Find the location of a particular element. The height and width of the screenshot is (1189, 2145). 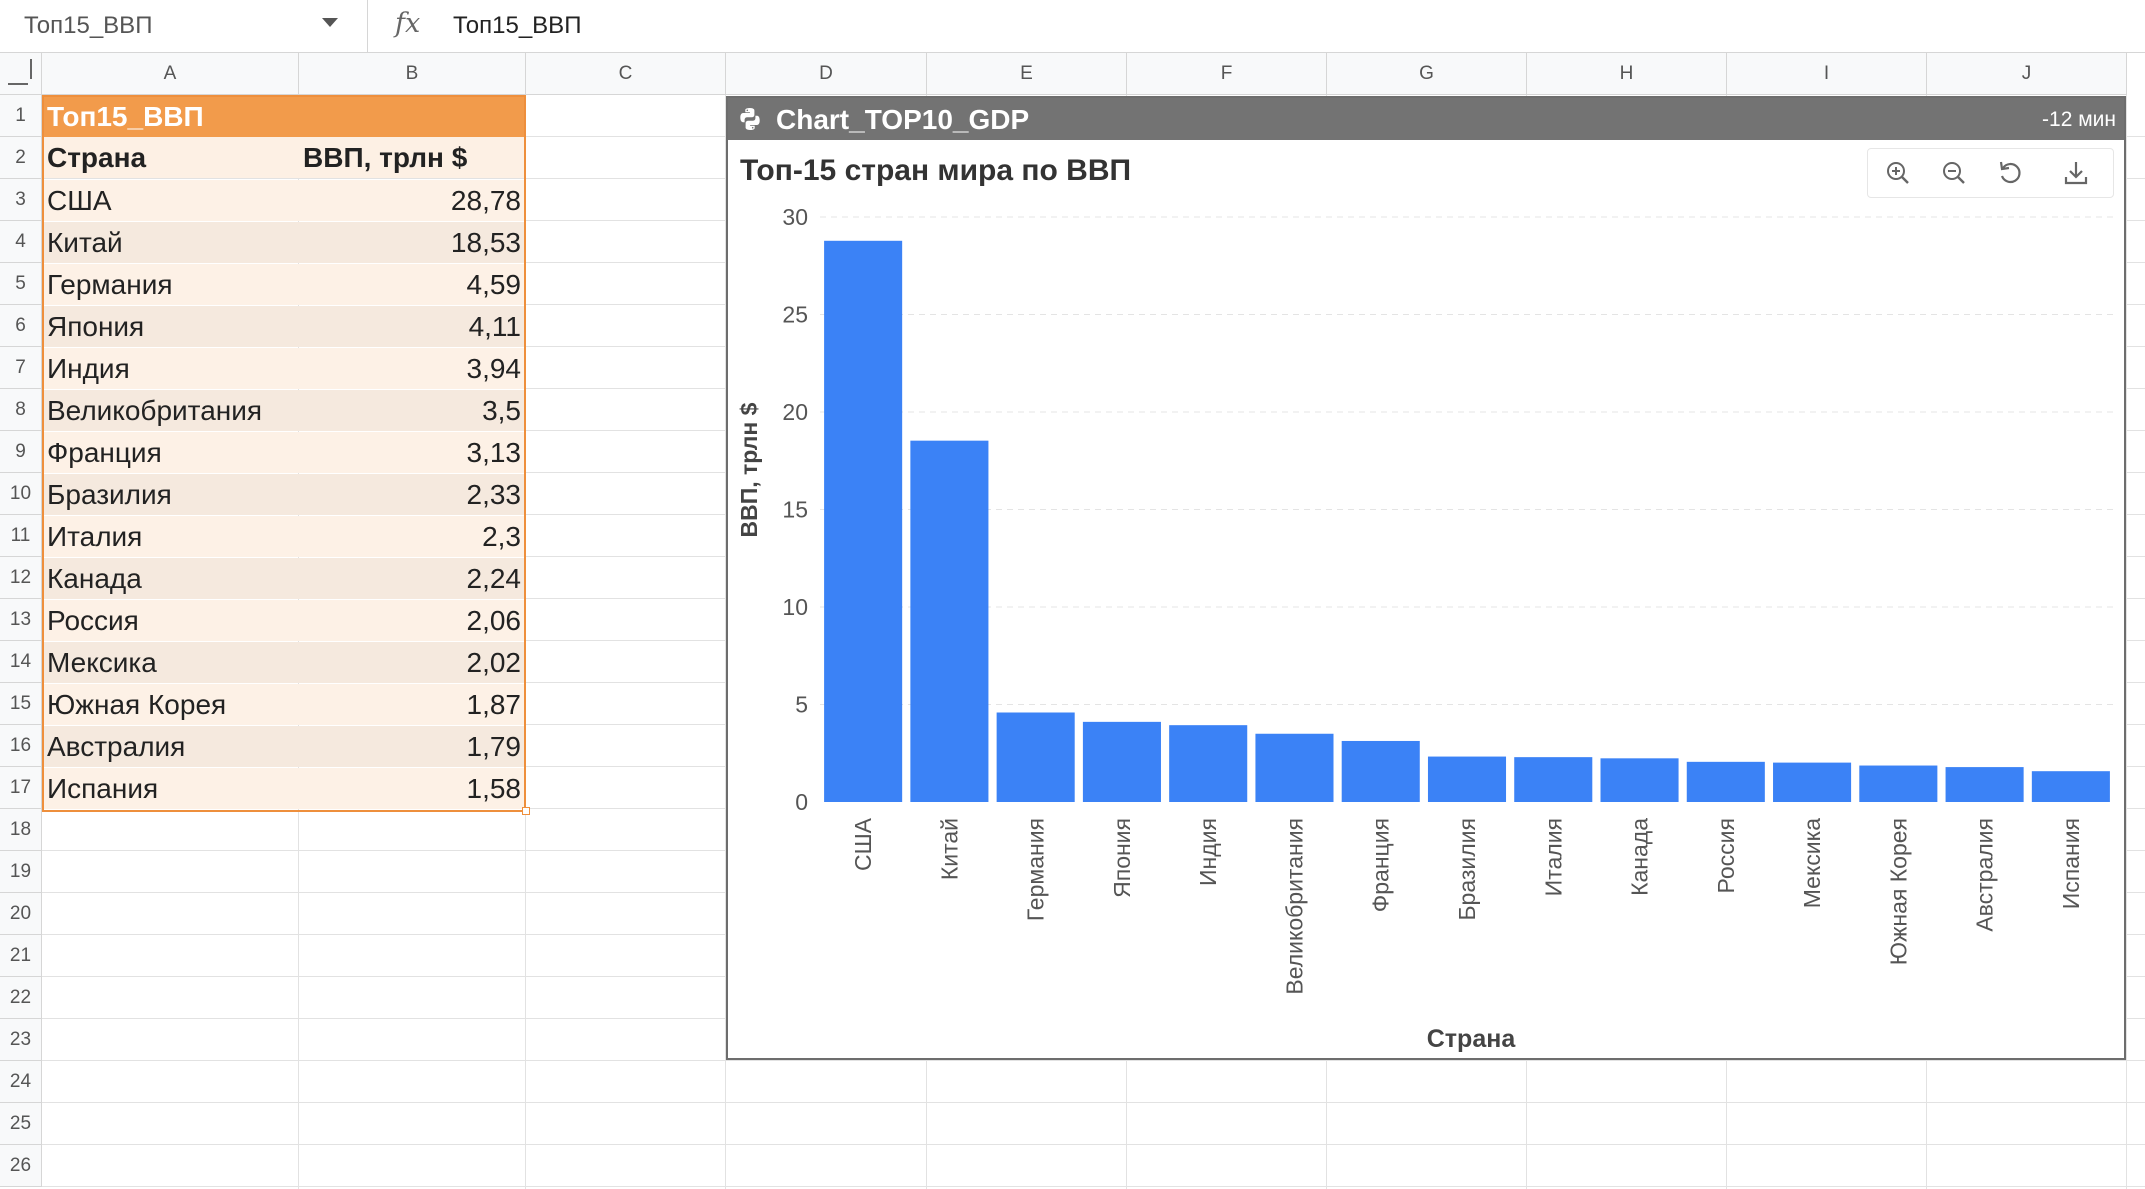

table-title-cell: Топ15_ВВП is located at coordinates (284, 116).